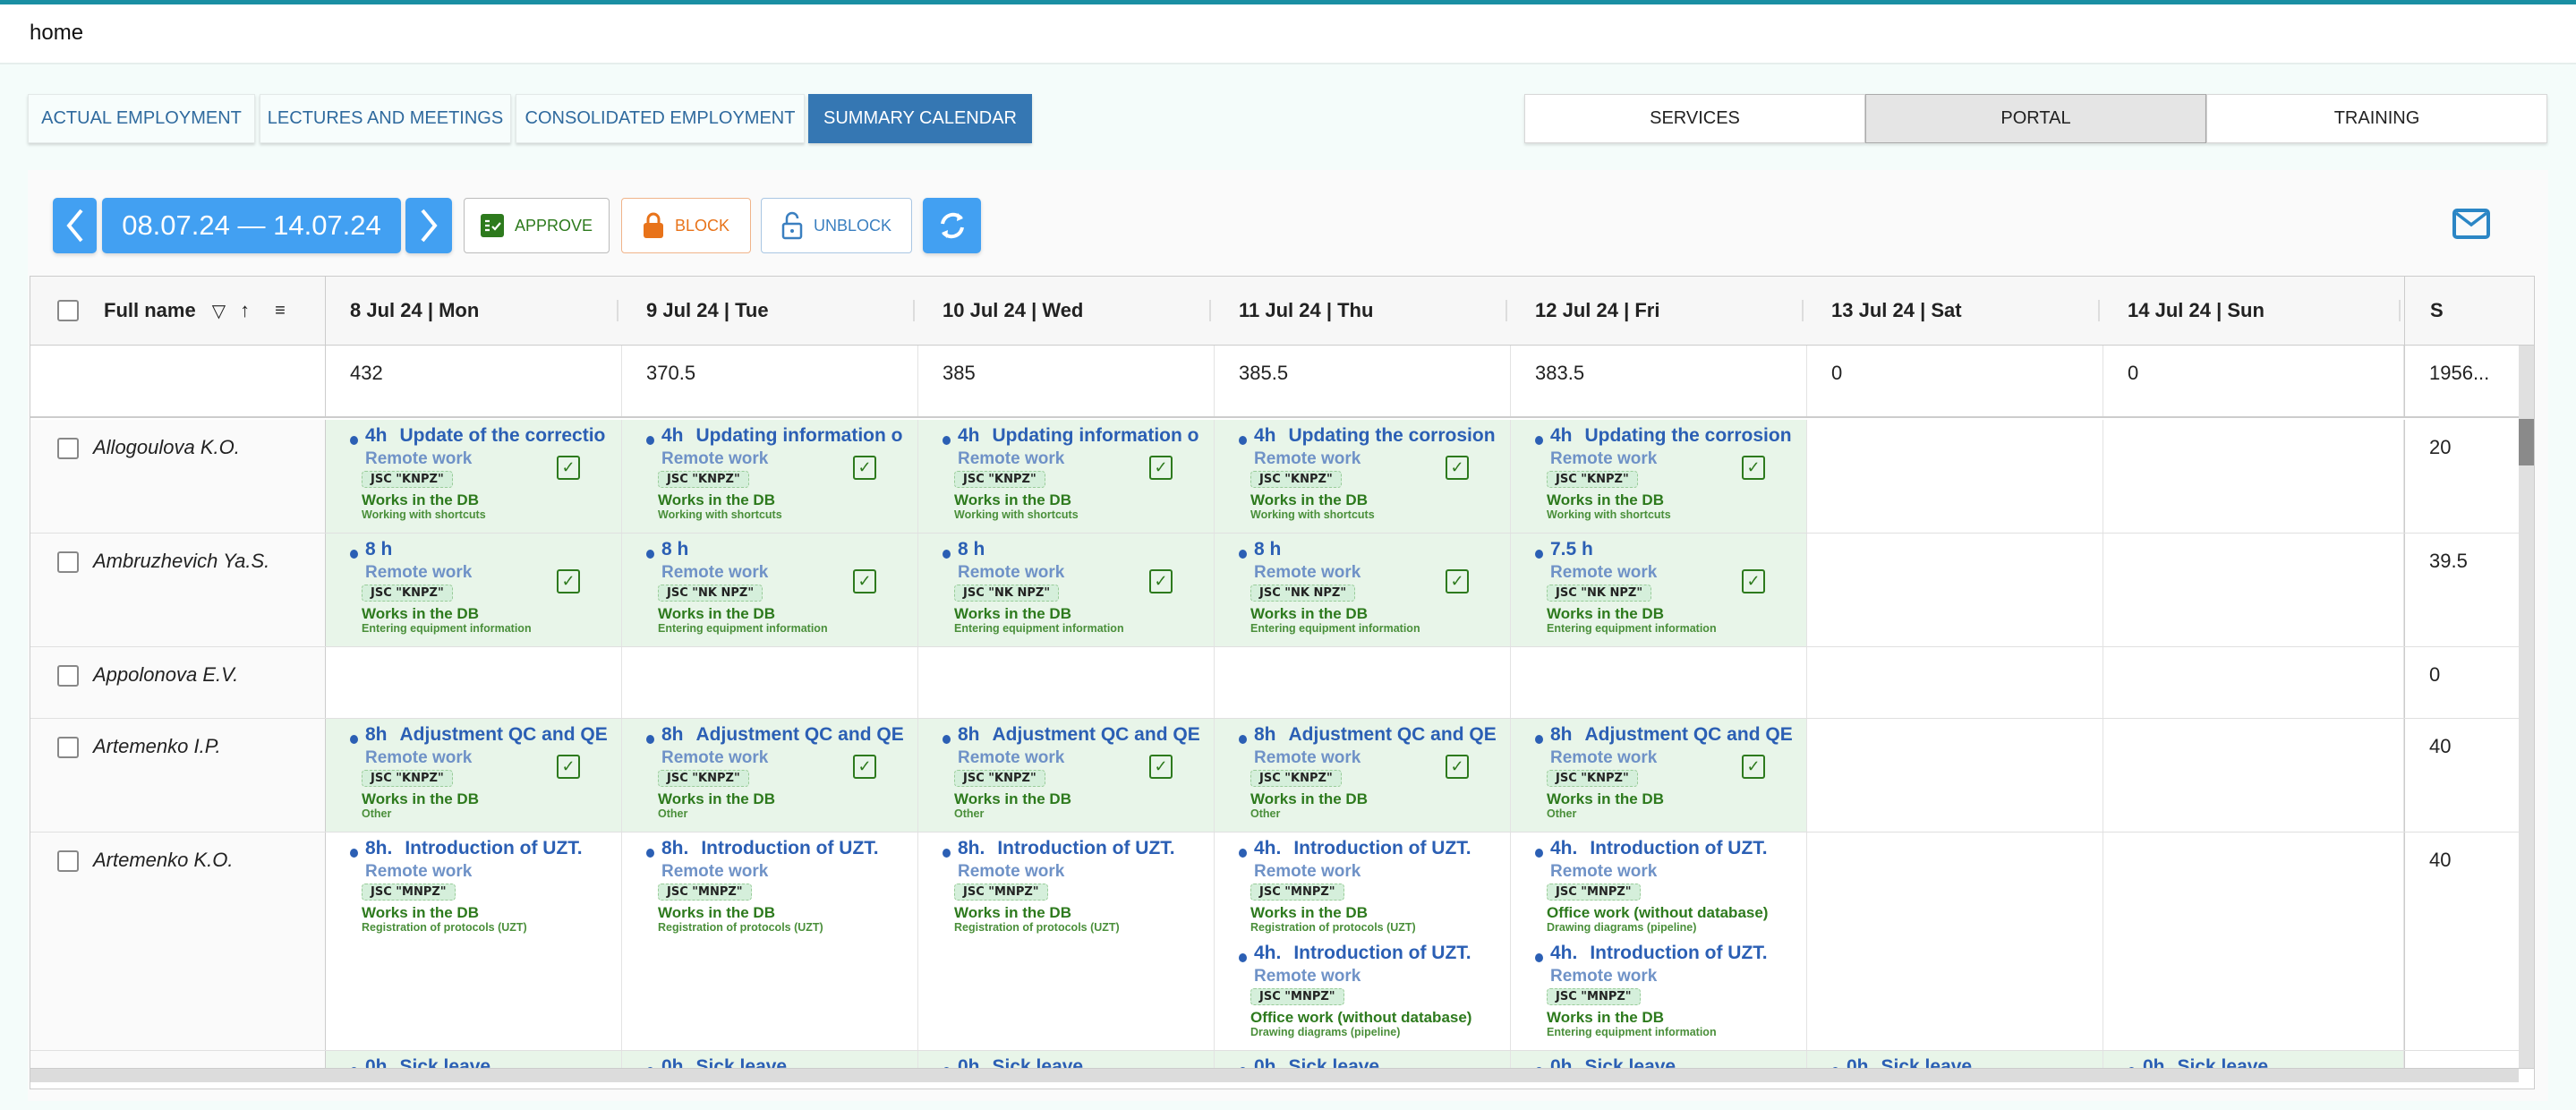 The width and height of the screenshot is (2576, 1110). I want to click on day-header: 9 Jul 24 | Tue, so click(770, 311).